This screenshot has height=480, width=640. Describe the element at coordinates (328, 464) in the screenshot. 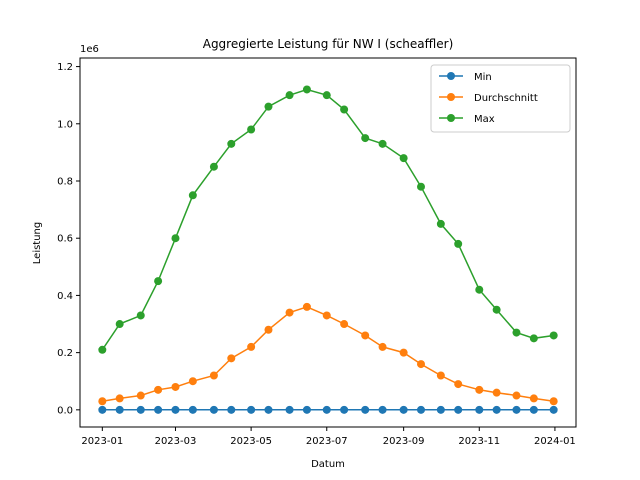

I see `x-axis-label: Datum` at that location.